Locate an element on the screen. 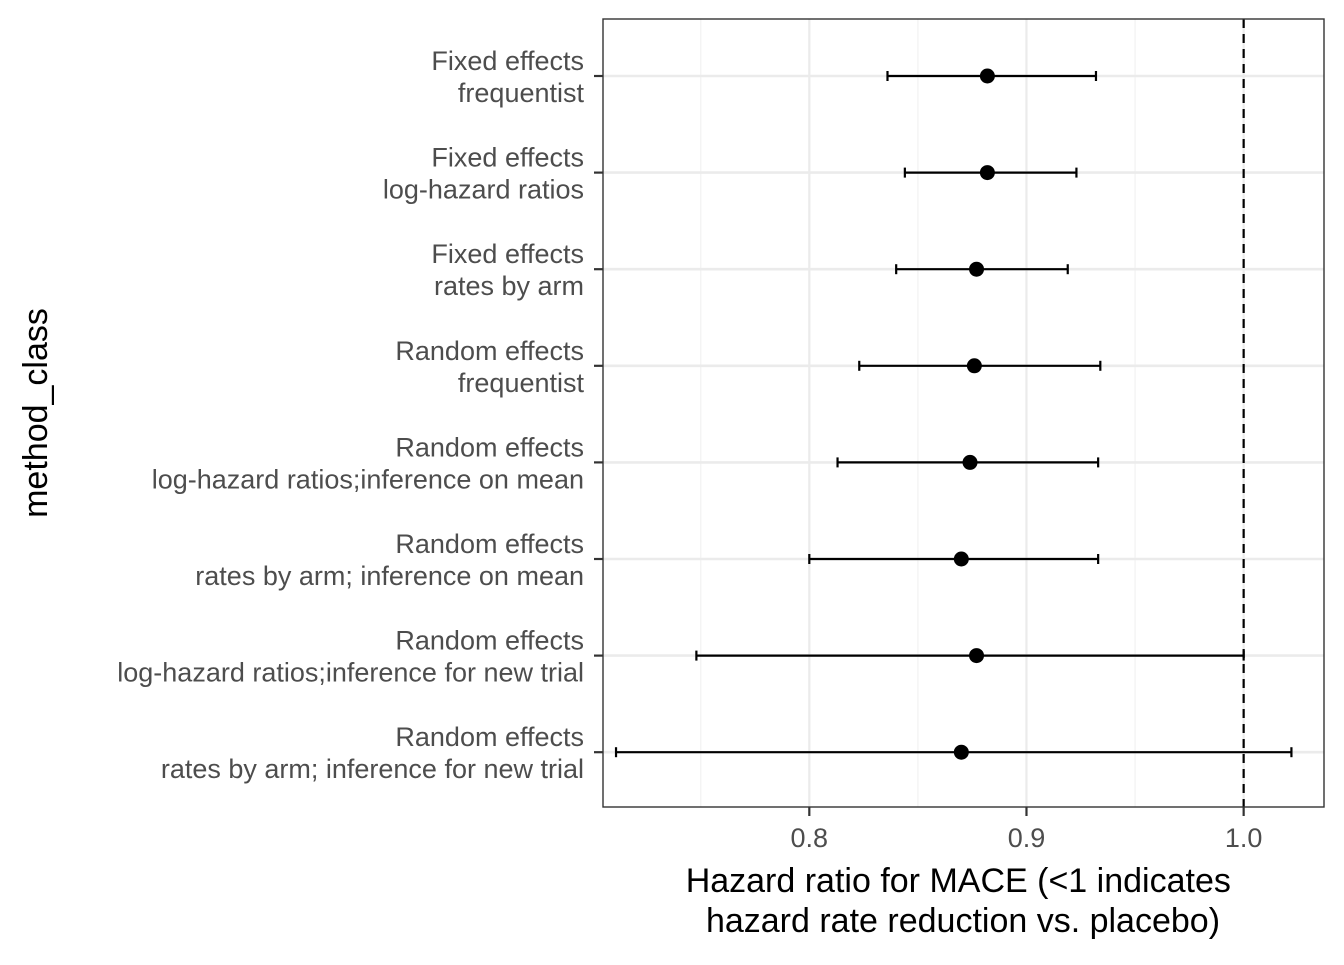  y-tick-label-line: rates by arm; inference on mean is located at coordinates (389, 576).